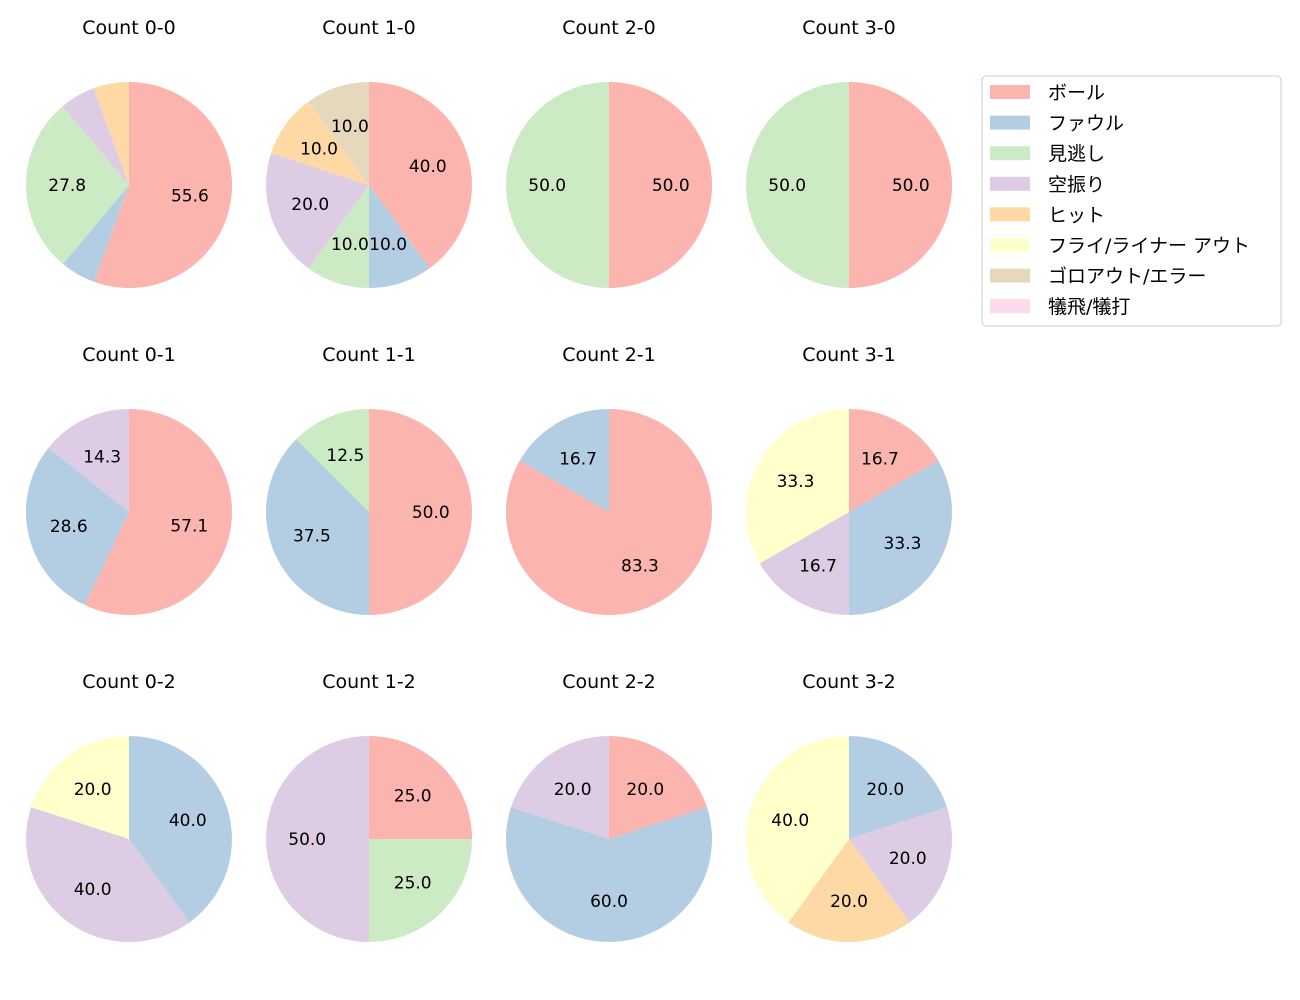 The image size is (1300, 1000). What do you see at coordinates (1076, 185) in the screenshot?
I see `legend-label: 空振り` at bounding box center [1076, 185].